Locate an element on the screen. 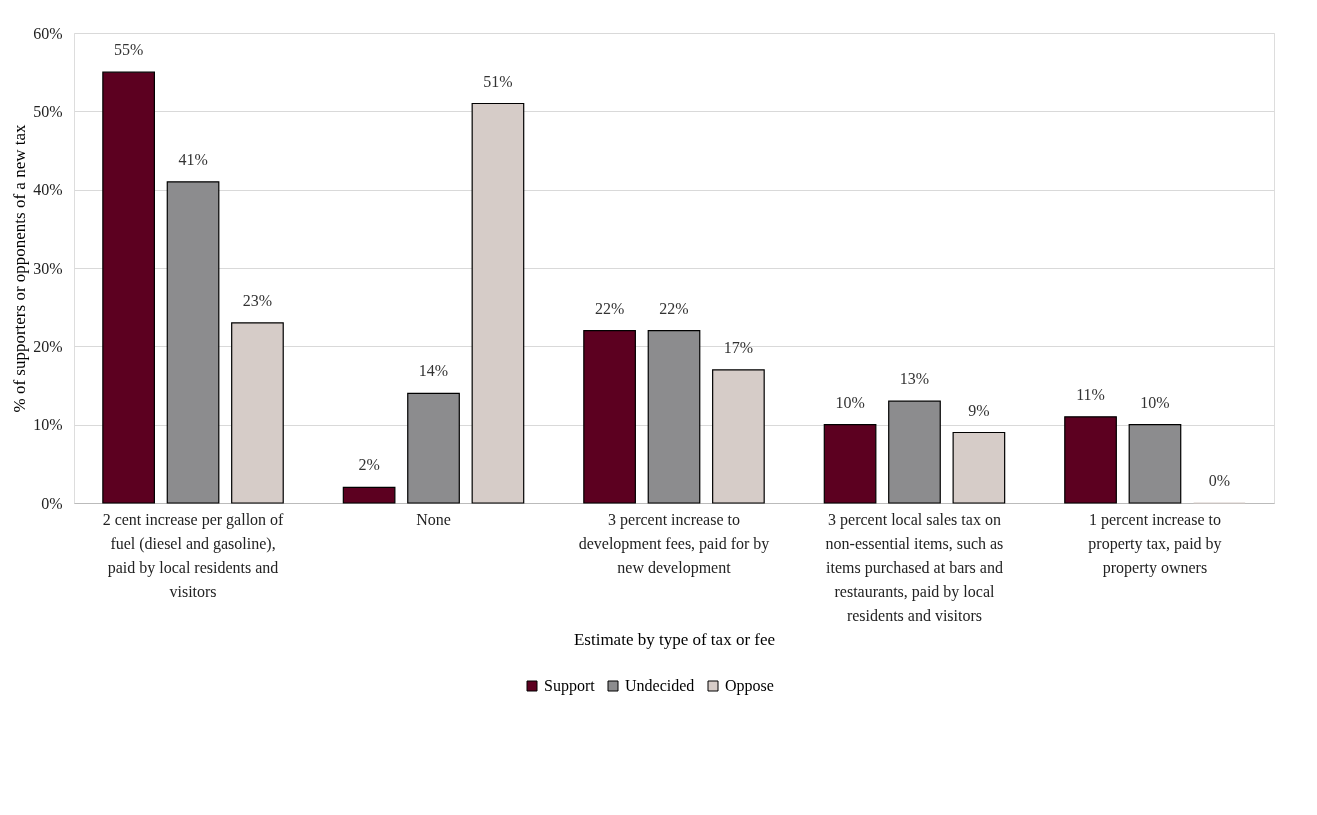 The width and height of the screenshot is (1317, 815). y-tick-label: 0% is located at coordinates (52, 503).